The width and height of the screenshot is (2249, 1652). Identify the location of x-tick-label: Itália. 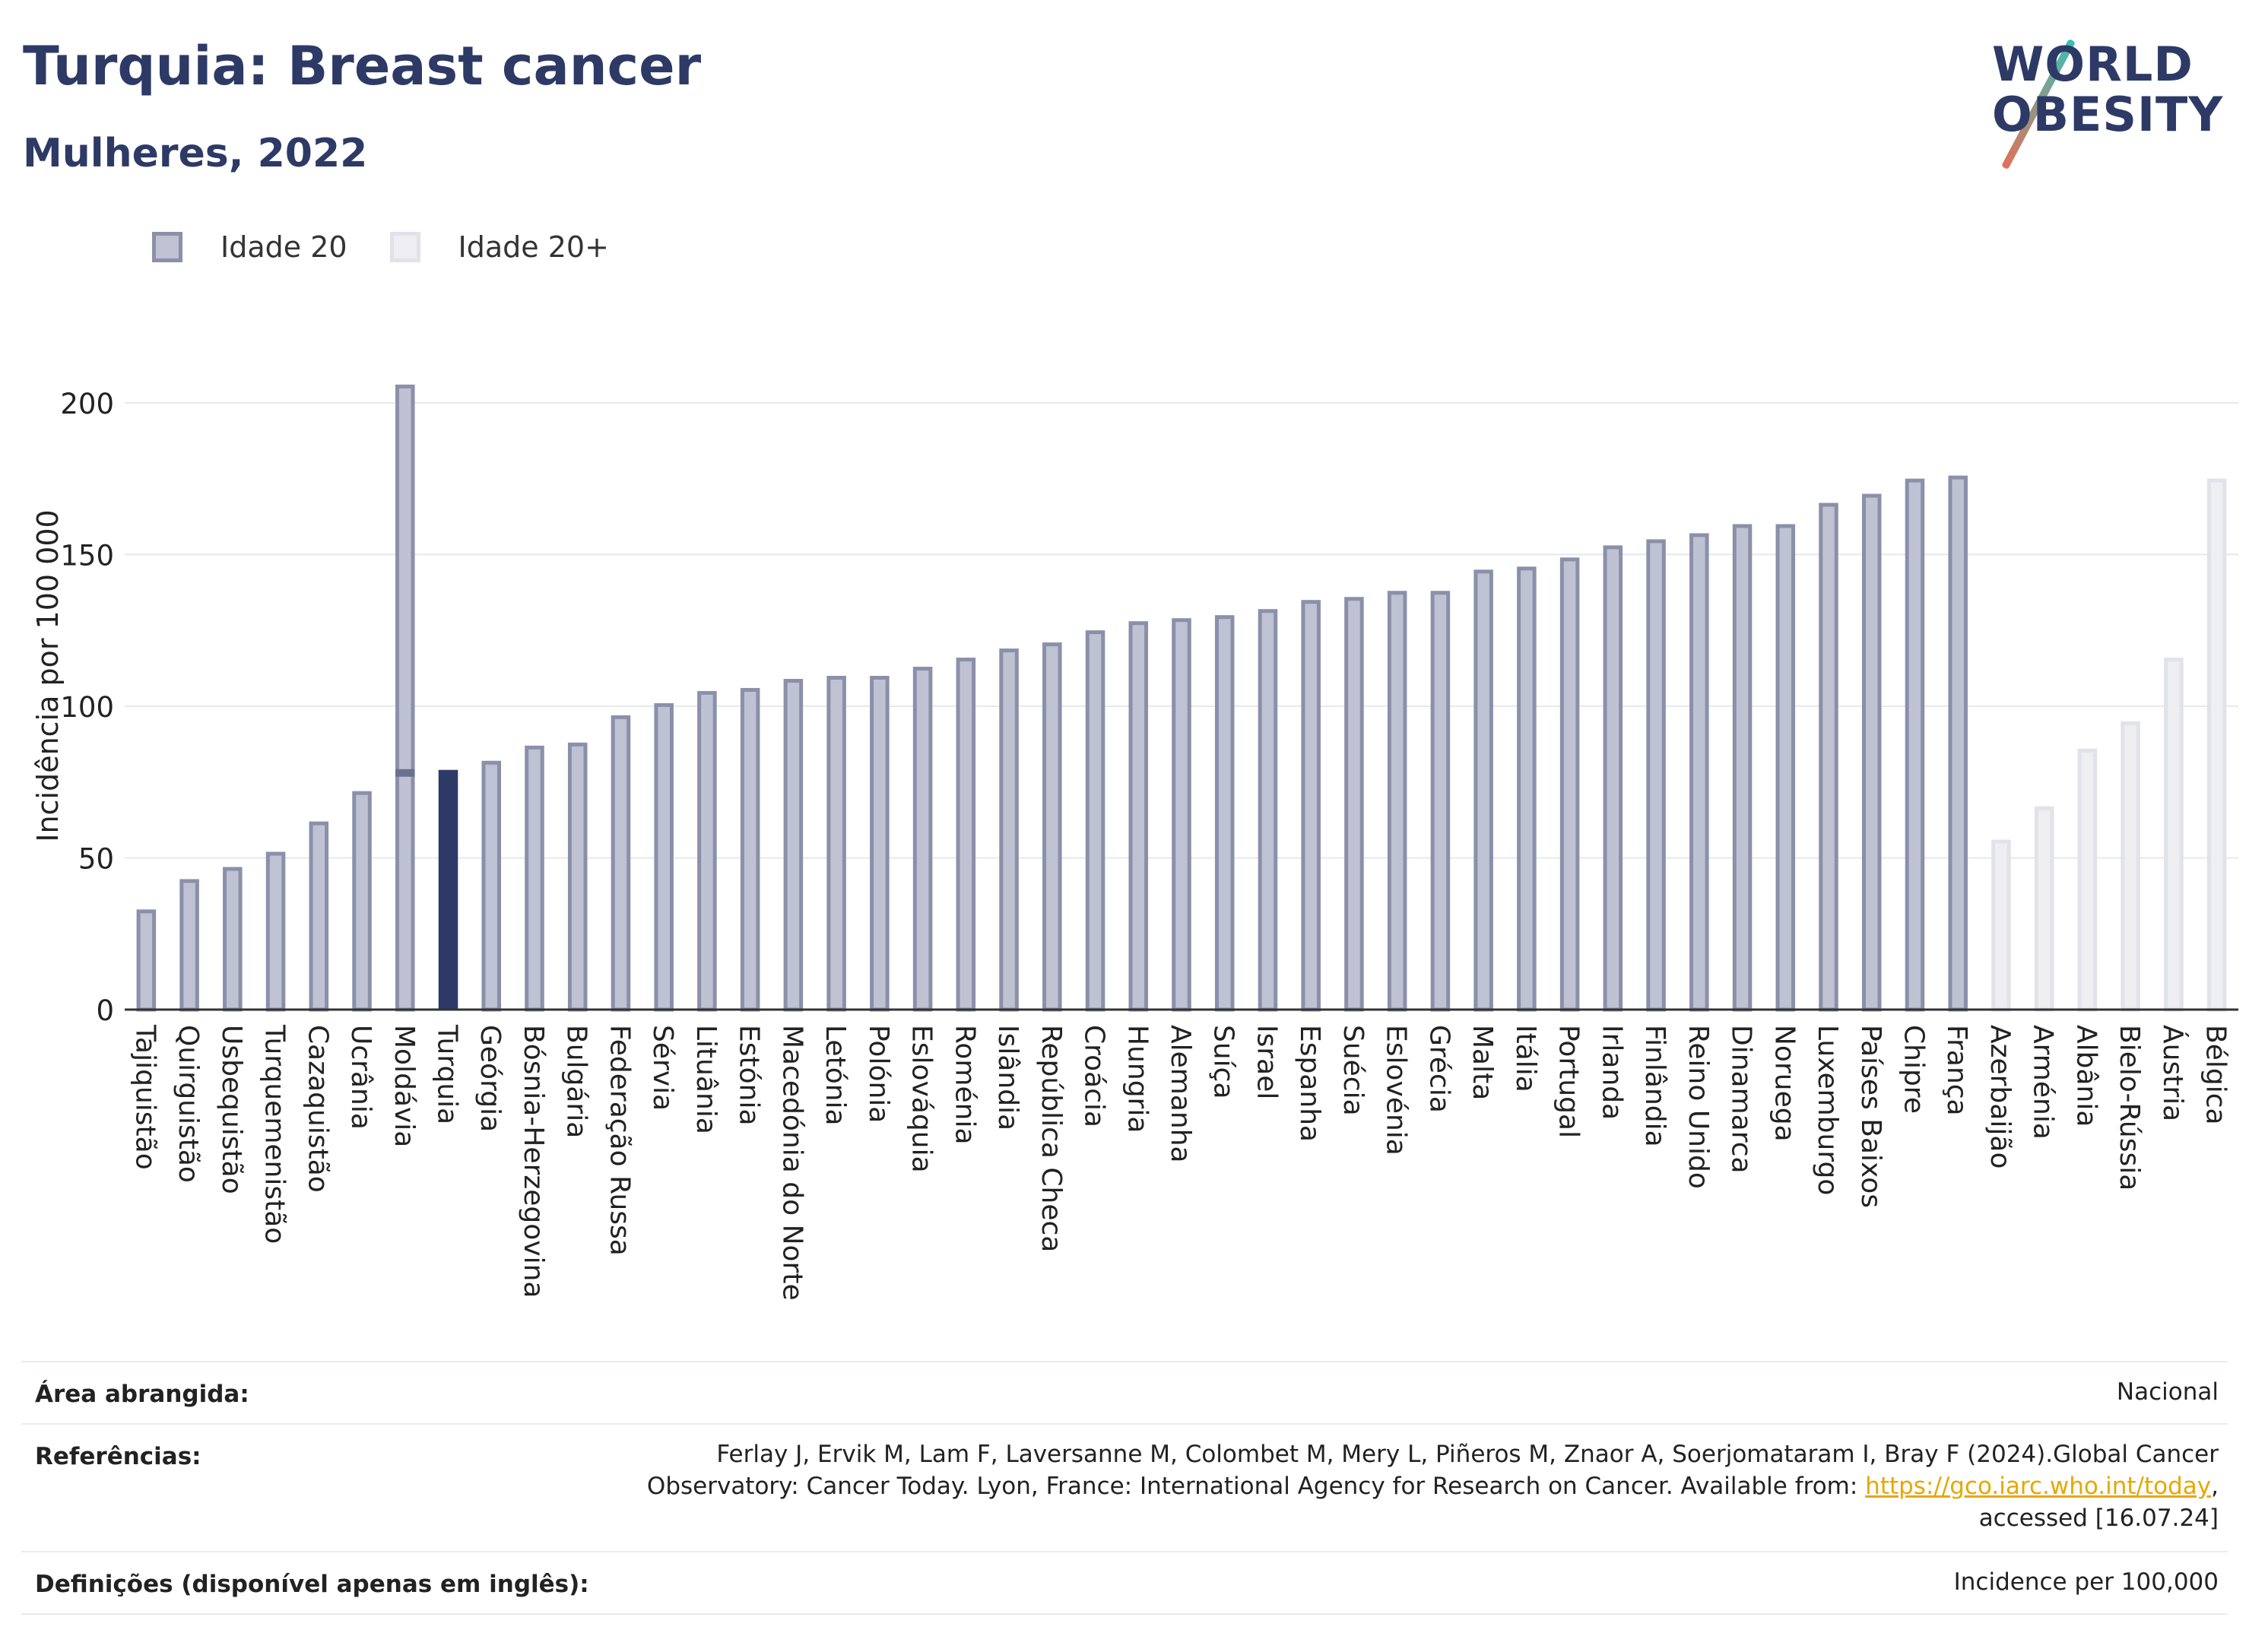
(1525, 1058).